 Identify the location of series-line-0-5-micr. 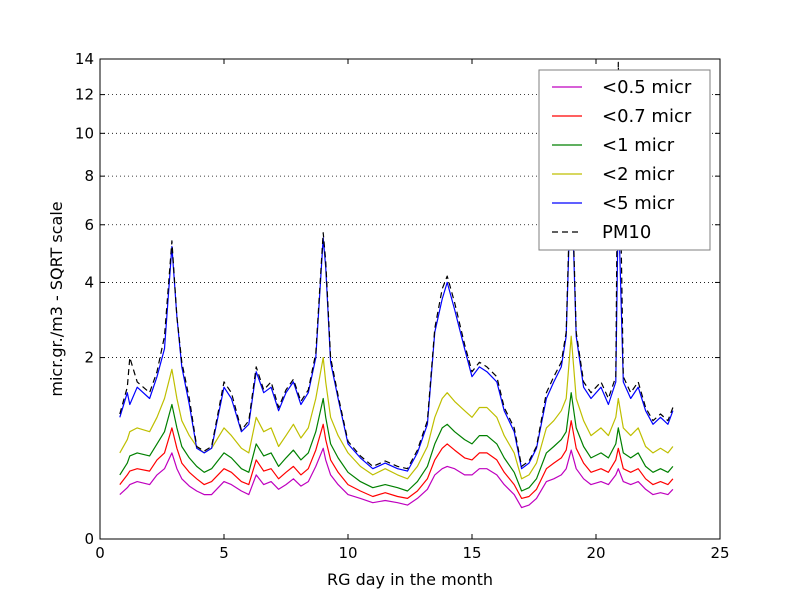
(396, 478).